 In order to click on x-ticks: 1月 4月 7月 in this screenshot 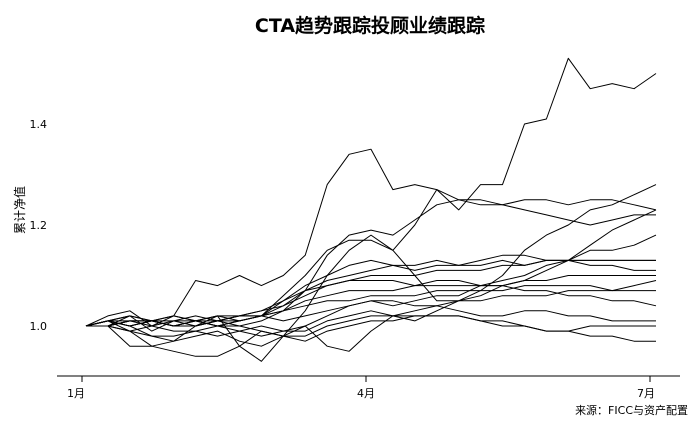, I will do `click(361, 388)`.